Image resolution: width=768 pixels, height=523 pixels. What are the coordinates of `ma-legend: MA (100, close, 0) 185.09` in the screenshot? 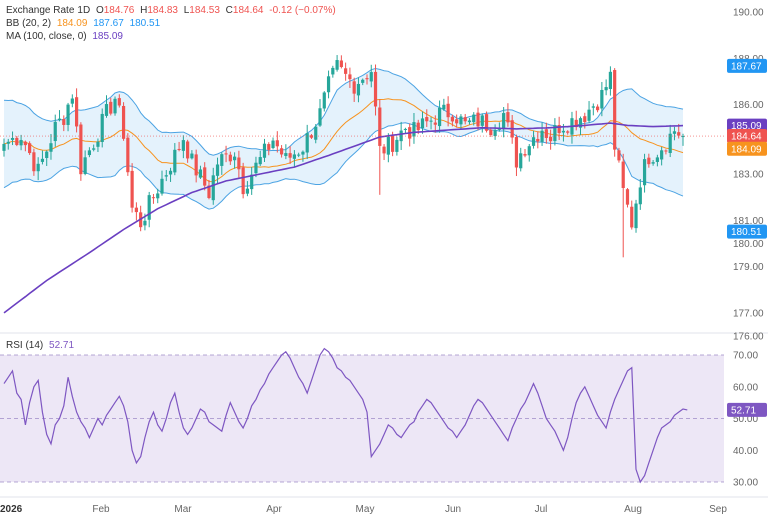 It's located at (66, 36).